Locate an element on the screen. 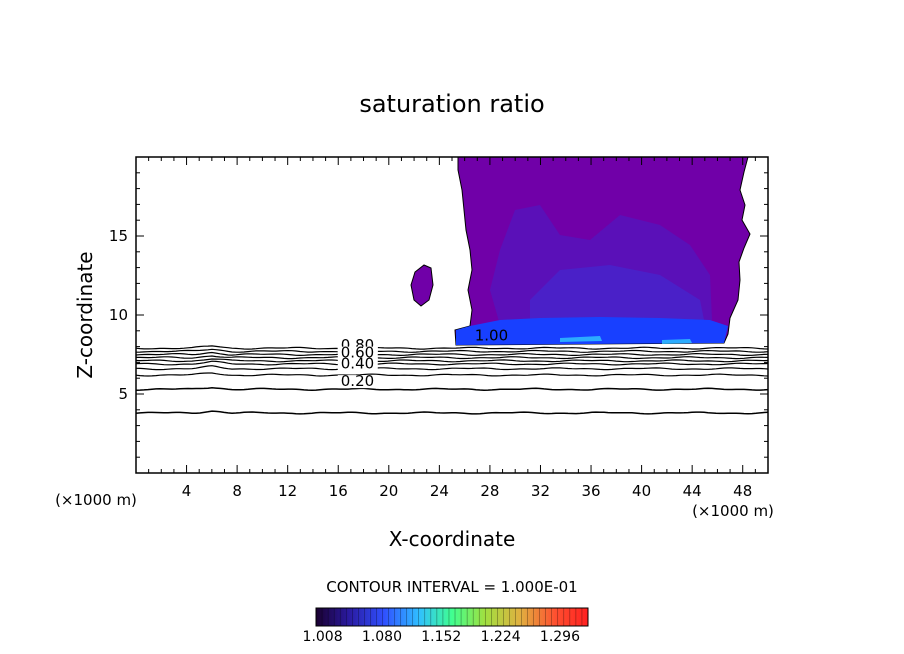 The width and height of the screenshot is (904, 654). subsaturated-contours is located at coordinates (452, 380).